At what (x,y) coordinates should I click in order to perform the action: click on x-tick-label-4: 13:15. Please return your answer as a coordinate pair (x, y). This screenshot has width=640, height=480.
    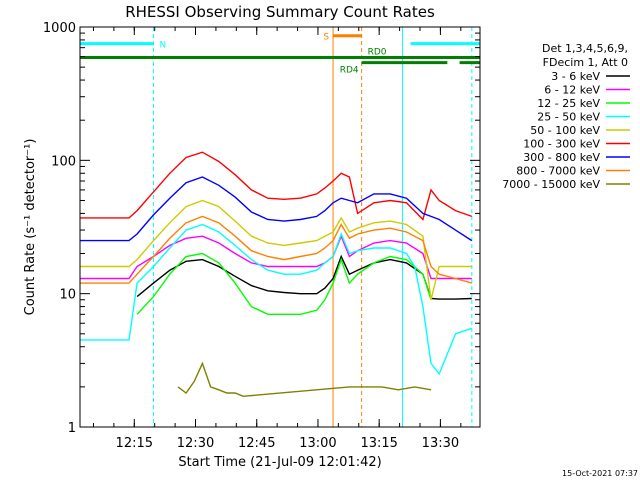
    Looking at the image, I should click on (378, 443).